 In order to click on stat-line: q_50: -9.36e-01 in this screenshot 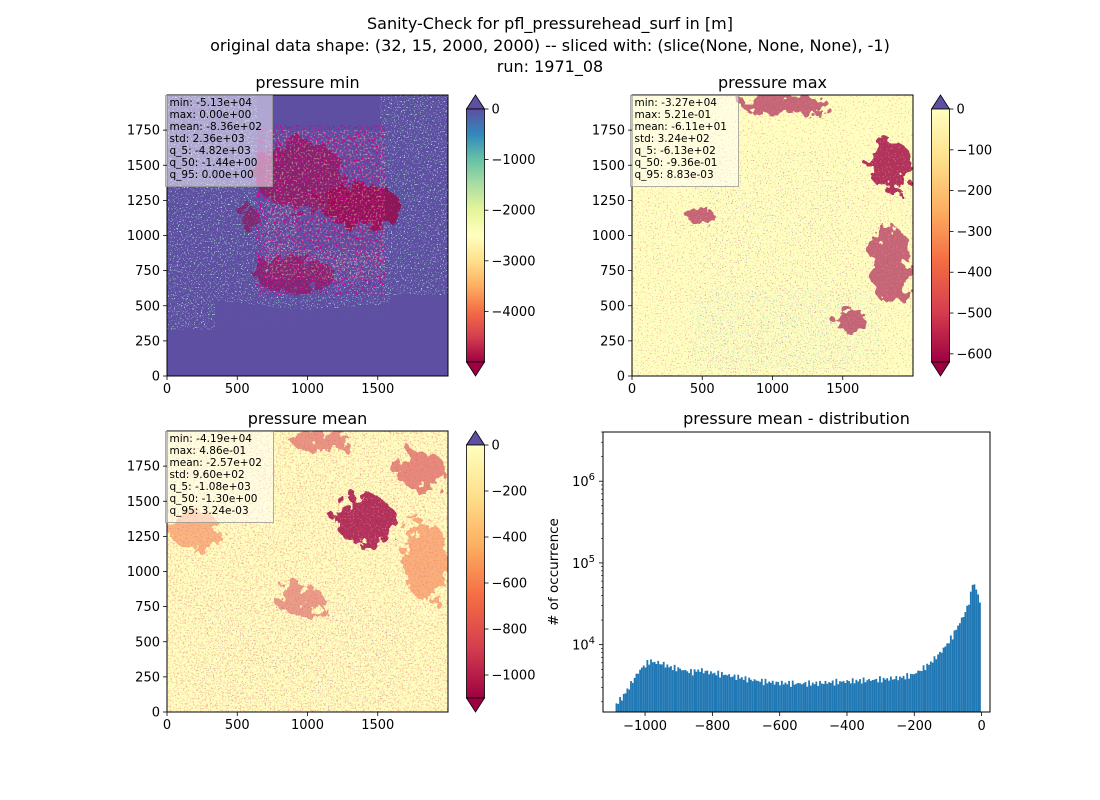, I will do `click(676, 163)`.